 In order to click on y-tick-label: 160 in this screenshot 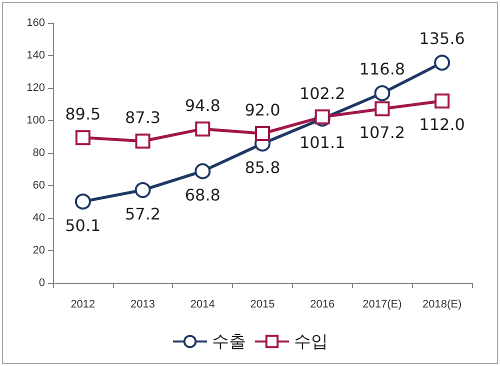, I will do `click(35, 23)`.